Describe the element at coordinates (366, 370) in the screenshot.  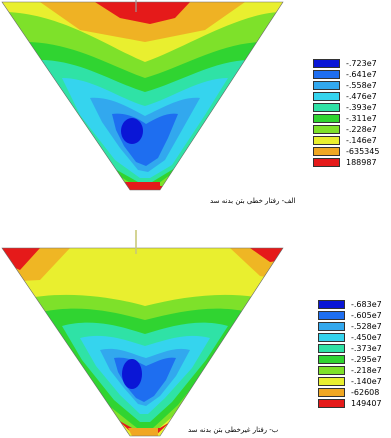
I see `legend-label: -.218e7` at that location.